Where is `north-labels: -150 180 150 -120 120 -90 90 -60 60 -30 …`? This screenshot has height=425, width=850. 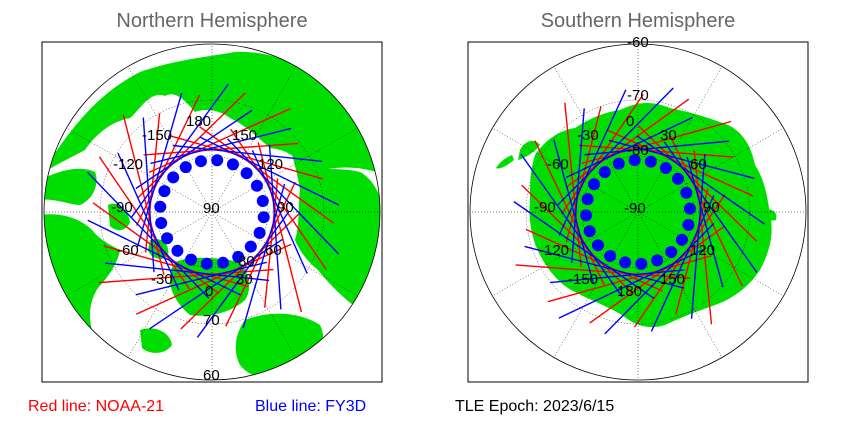 north-labels: -150 180 150 -120 120 -90 90 -60 60 -30 … is located at coordinates (202, 248).